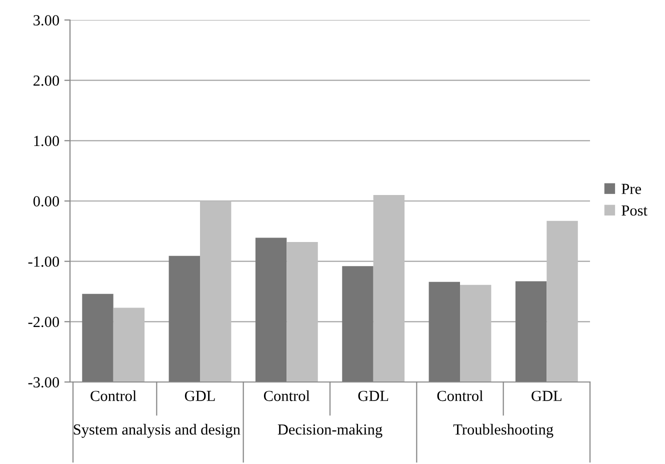 The image size is (665, 464). What do you see at coordinates (635, 211) in the screenshot?
I see `legend-label: Post` at bounding box center [635, 211].